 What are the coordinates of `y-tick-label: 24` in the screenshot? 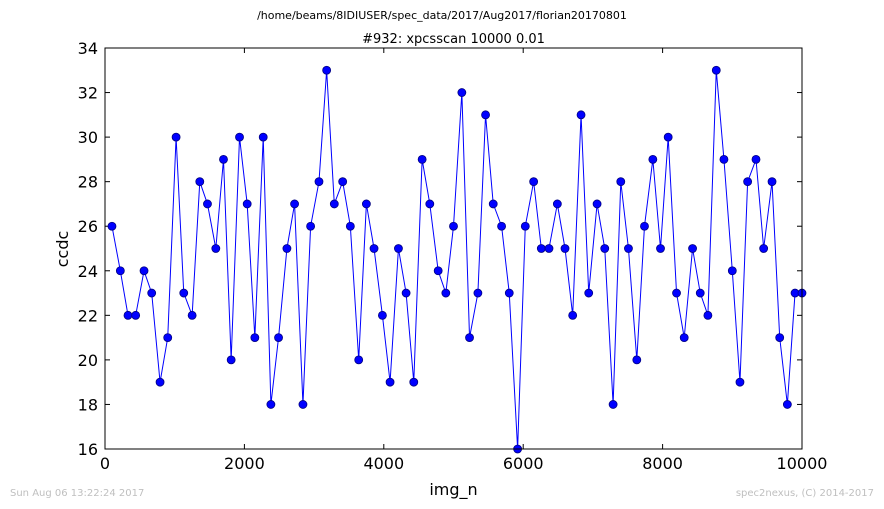 It's located at (88, 271).